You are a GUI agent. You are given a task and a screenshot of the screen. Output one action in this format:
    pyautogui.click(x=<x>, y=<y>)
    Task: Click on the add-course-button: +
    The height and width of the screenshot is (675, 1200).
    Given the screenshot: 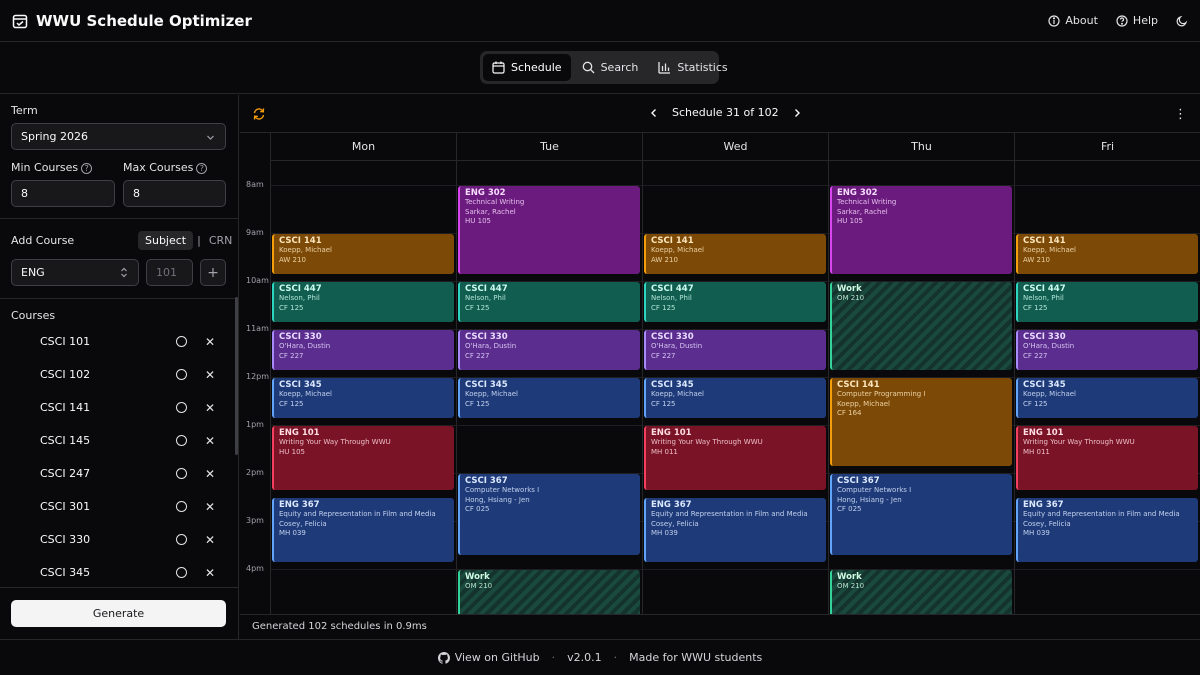 What is the action you would take?
    pyautogui.click(x=213, y=272)
    